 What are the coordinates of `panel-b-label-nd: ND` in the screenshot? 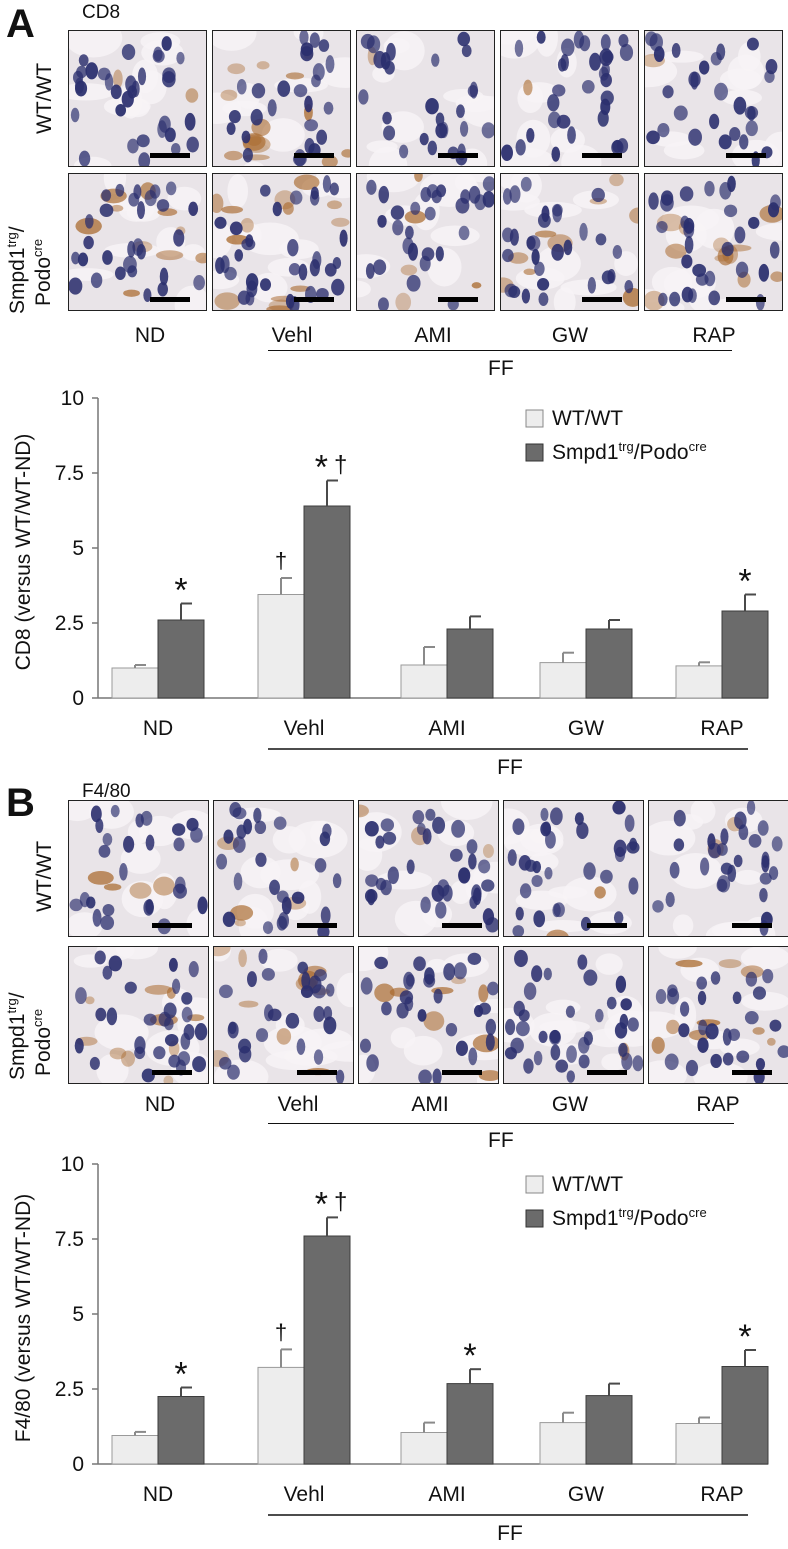 It's located at (160, 1104).